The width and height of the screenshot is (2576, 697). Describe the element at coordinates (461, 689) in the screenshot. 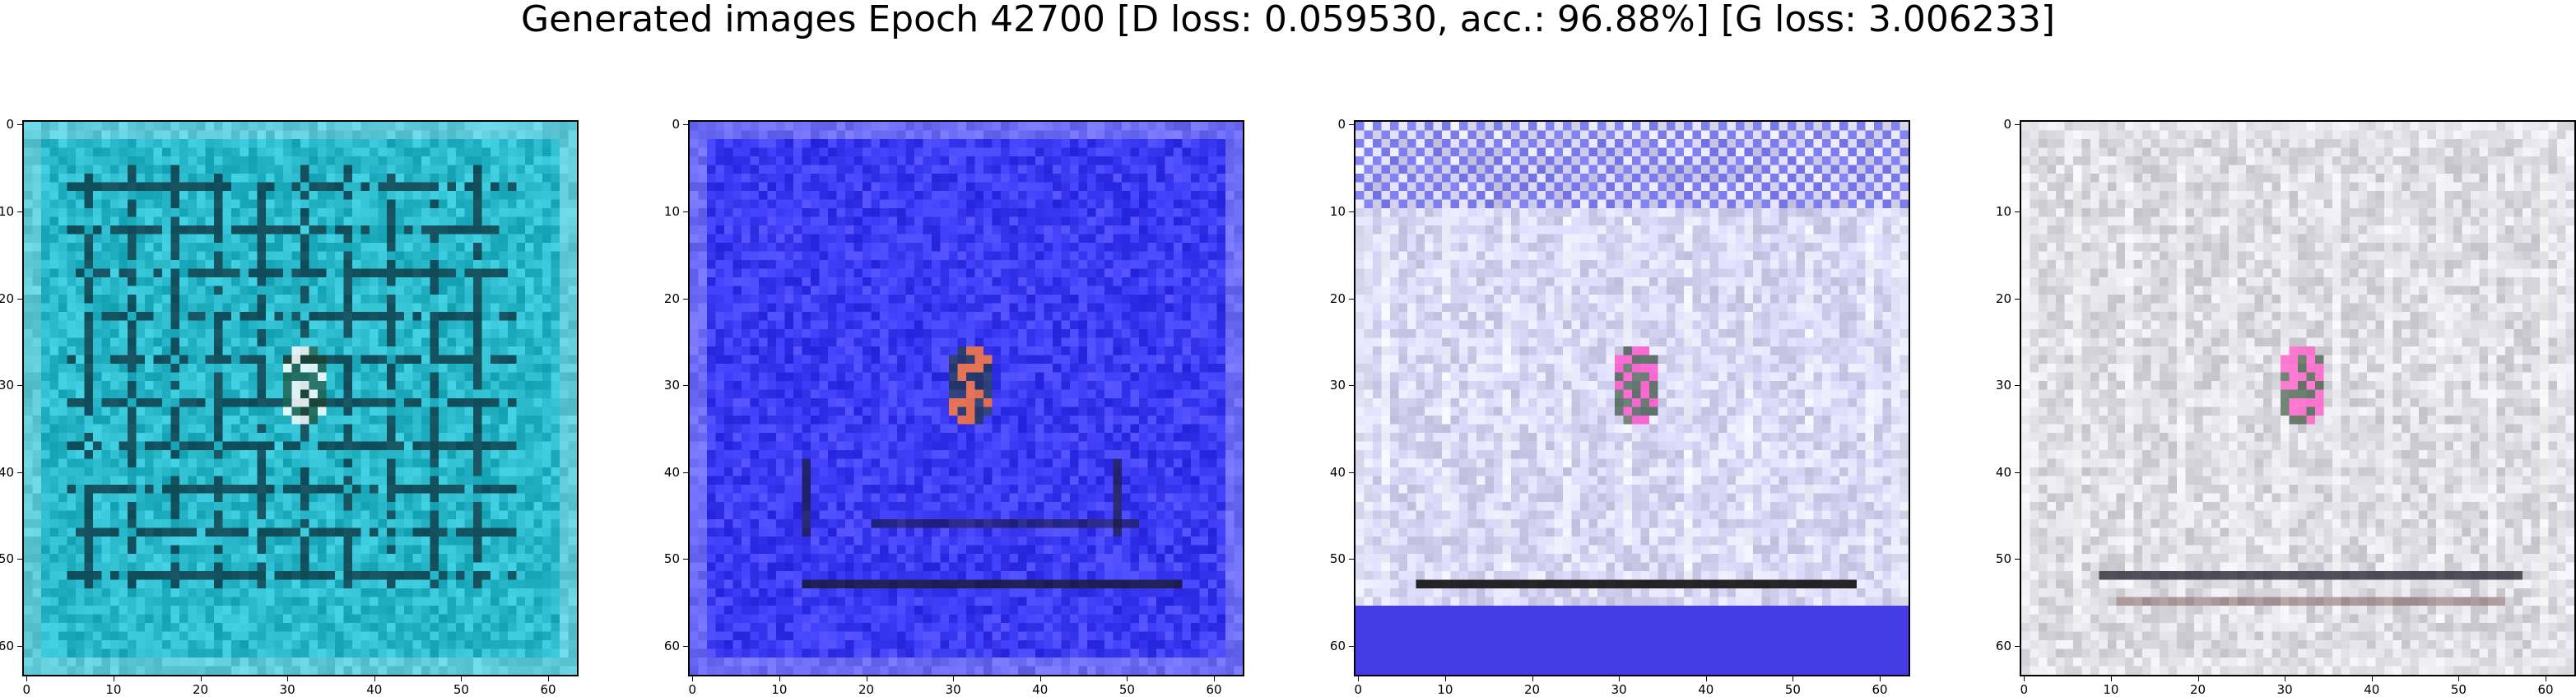

I see `x-tick-label: 50` at that location.